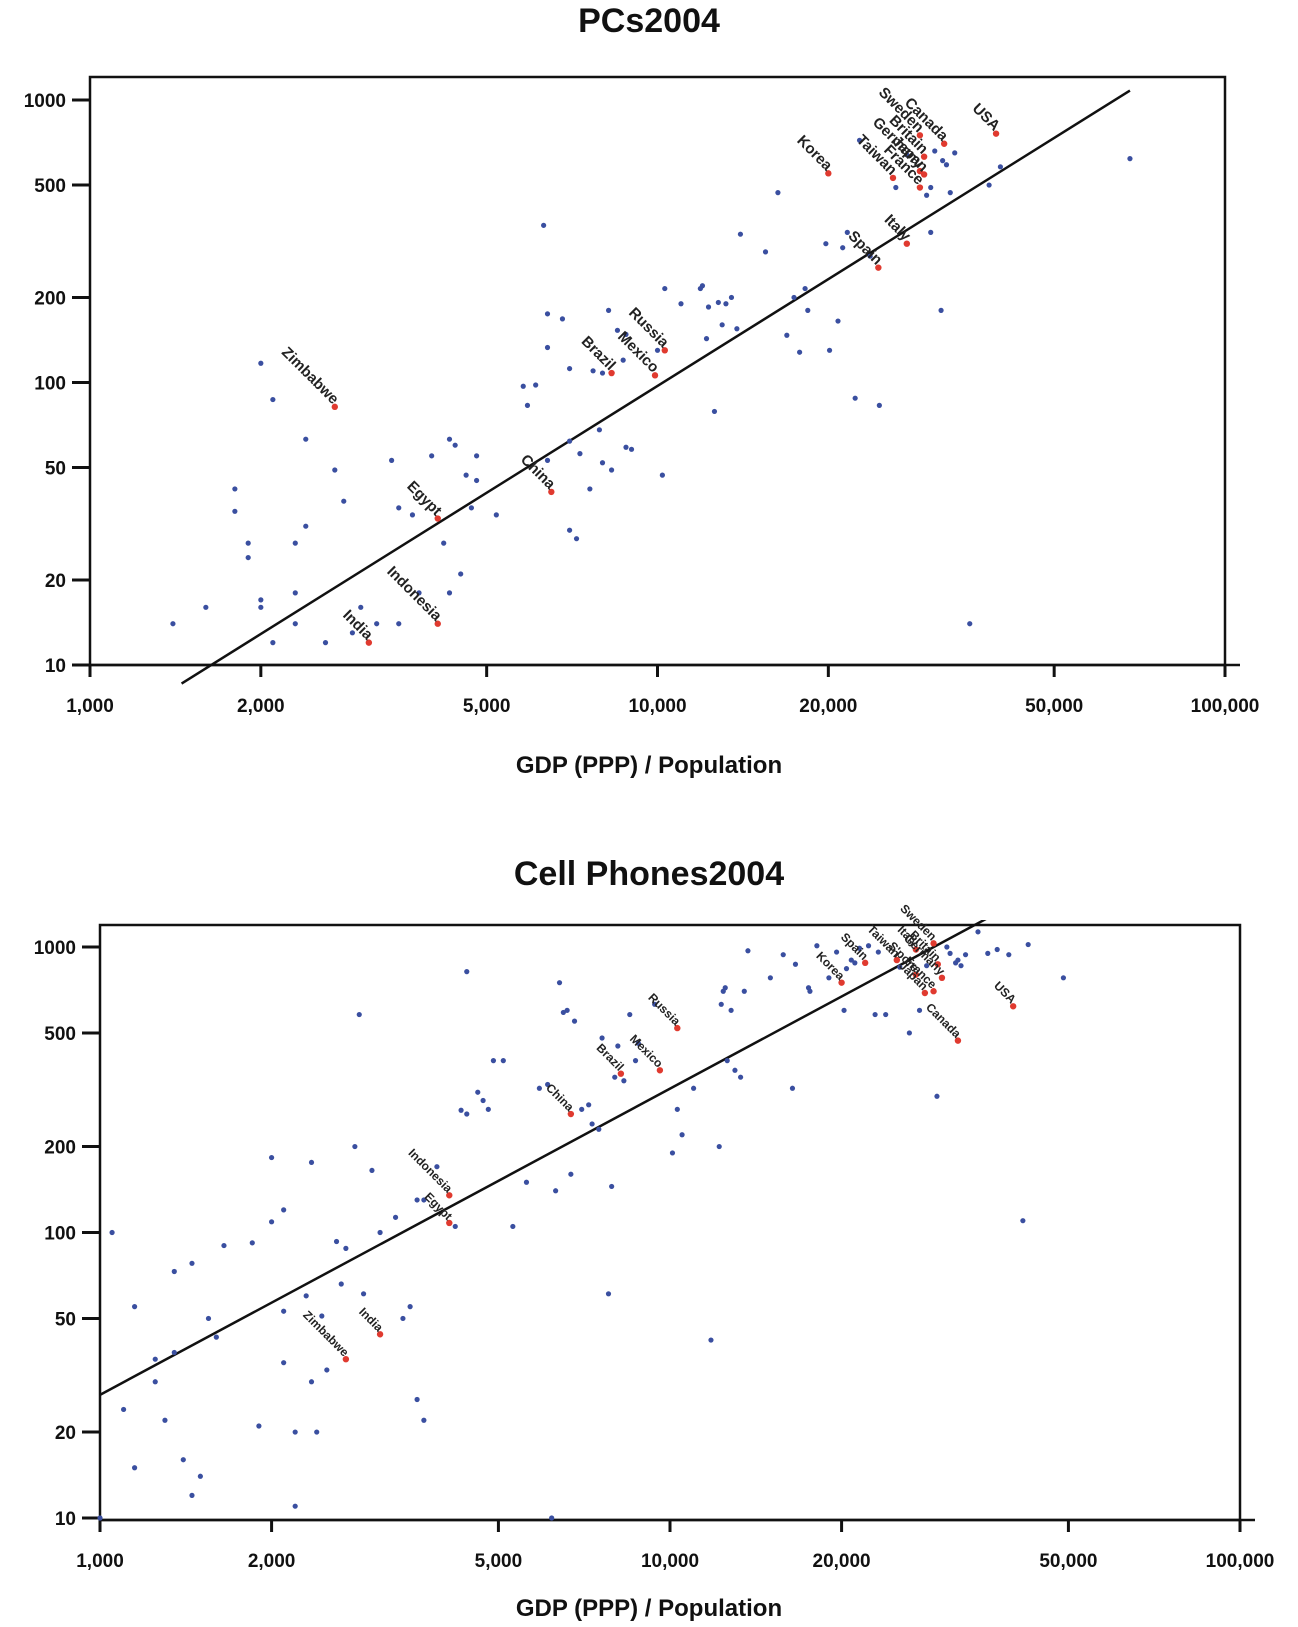 This screenshot has width=1298, height=1627. What do you see at coordinates (45, 101) in the screenshot?
I see `y-tick-label: 1000` at bounding box center [45, 101].